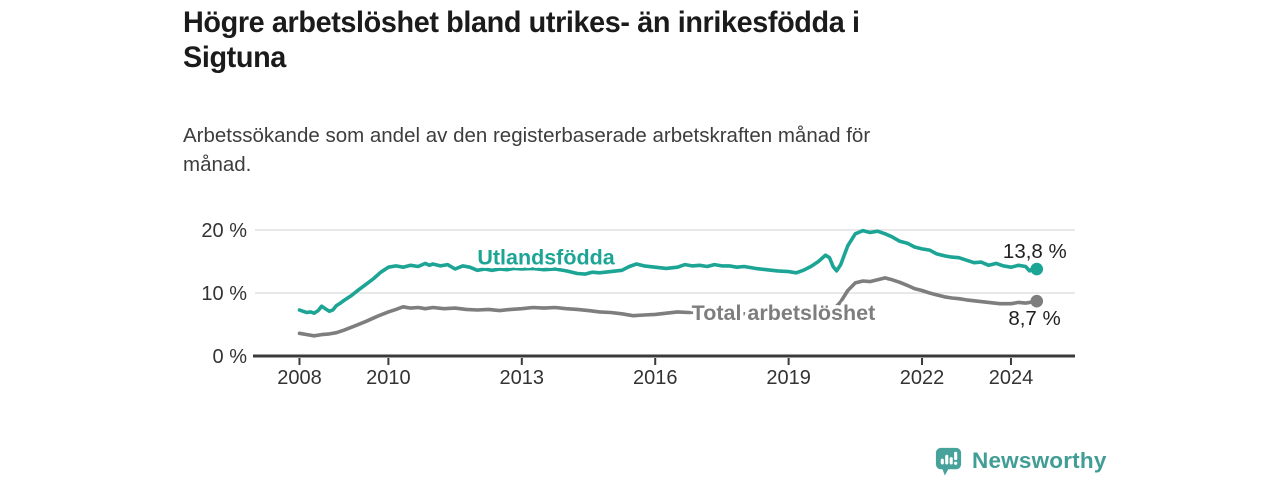 This screenshot has width=1280, height=480. I want to click on title-line-2: Sigtuna, so click(234, 57).